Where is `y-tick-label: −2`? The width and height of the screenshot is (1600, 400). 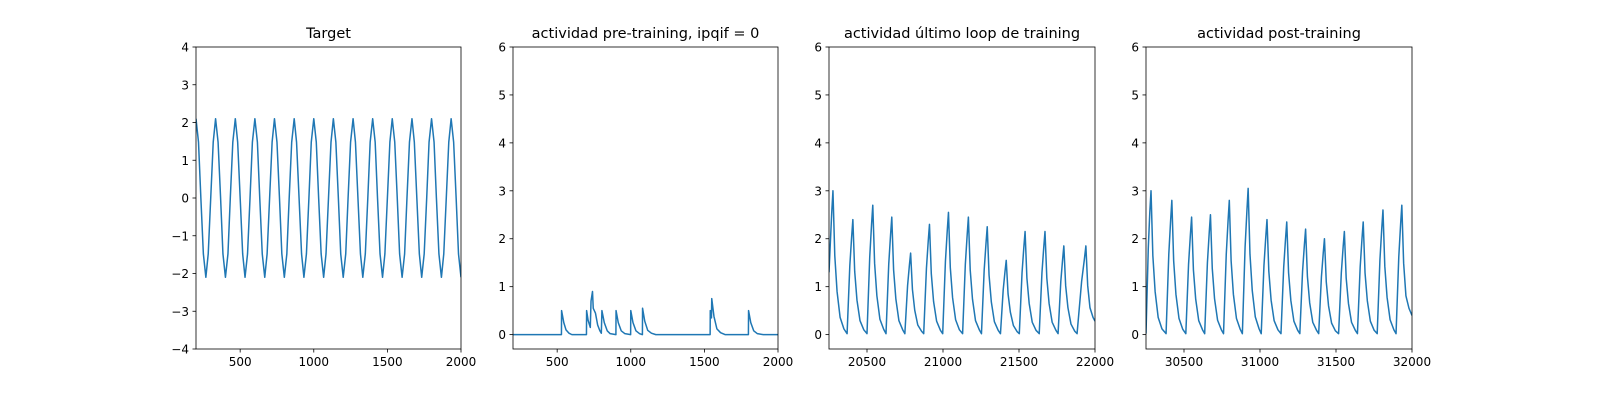 y-tick-label: −2 is located at coordinates (180, 274).